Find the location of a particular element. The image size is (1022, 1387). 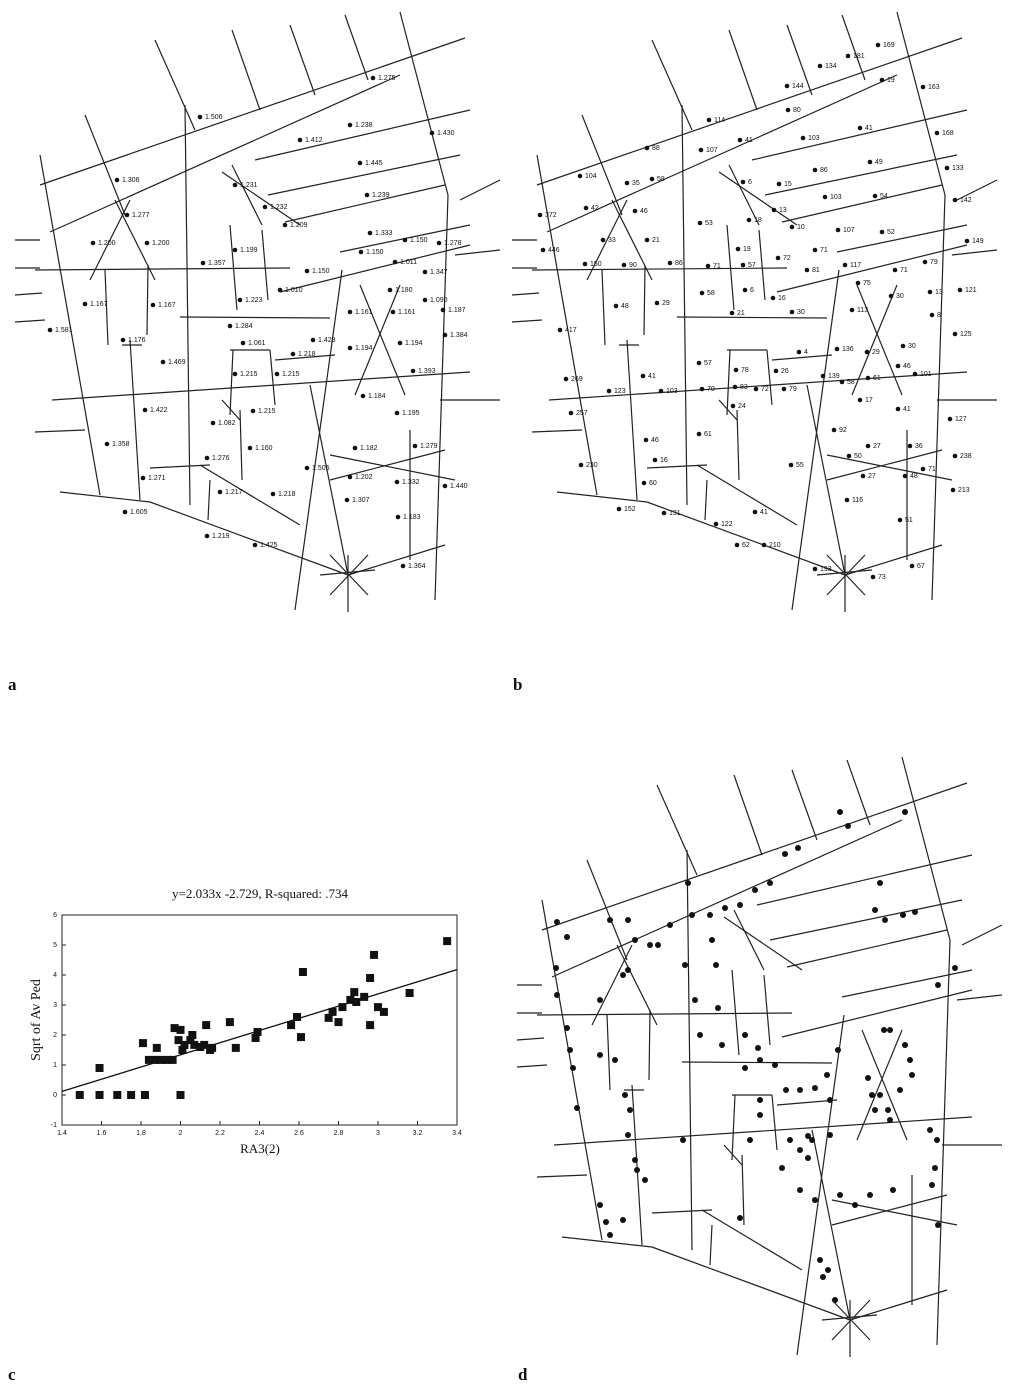

map-label: 70 is located at coordinates (711, 389).